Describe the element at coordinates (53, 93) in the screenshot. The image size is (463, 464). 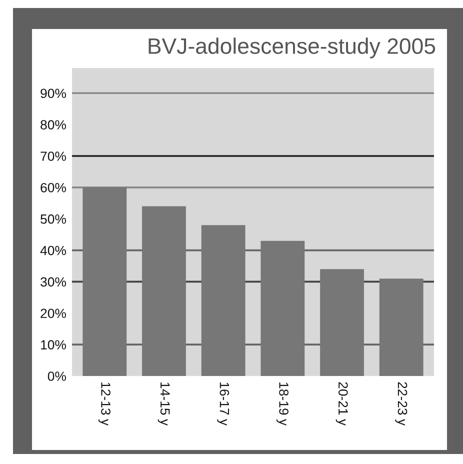
I see `y-tick-label: 90%` at that location.